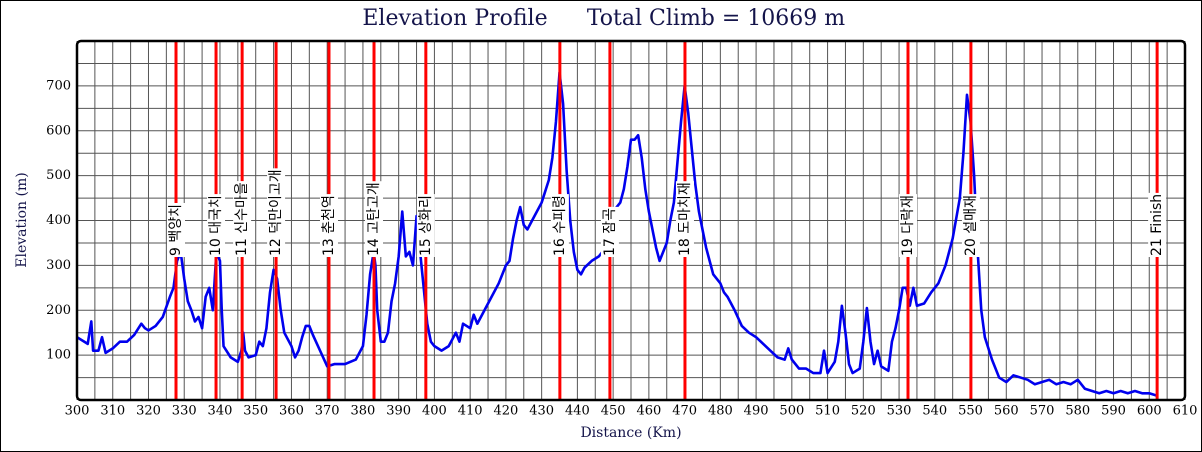 This screenshot has width=1202, height=452. I want to click on x-tick-label: 590, so click(1113, 411).